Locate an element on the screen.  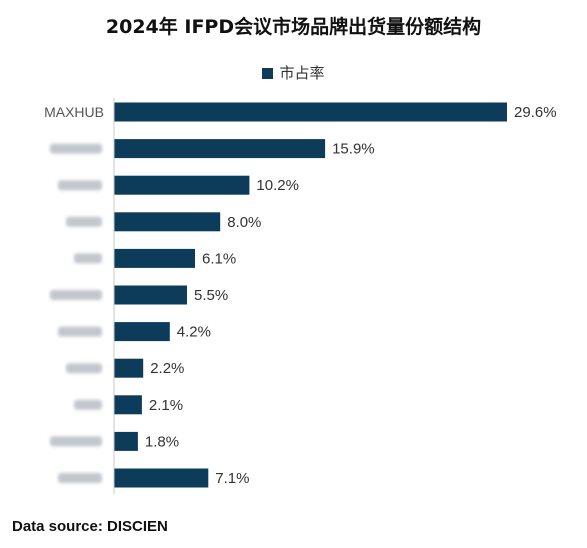
legend: 市占率 is located at coordinates (293, 72).